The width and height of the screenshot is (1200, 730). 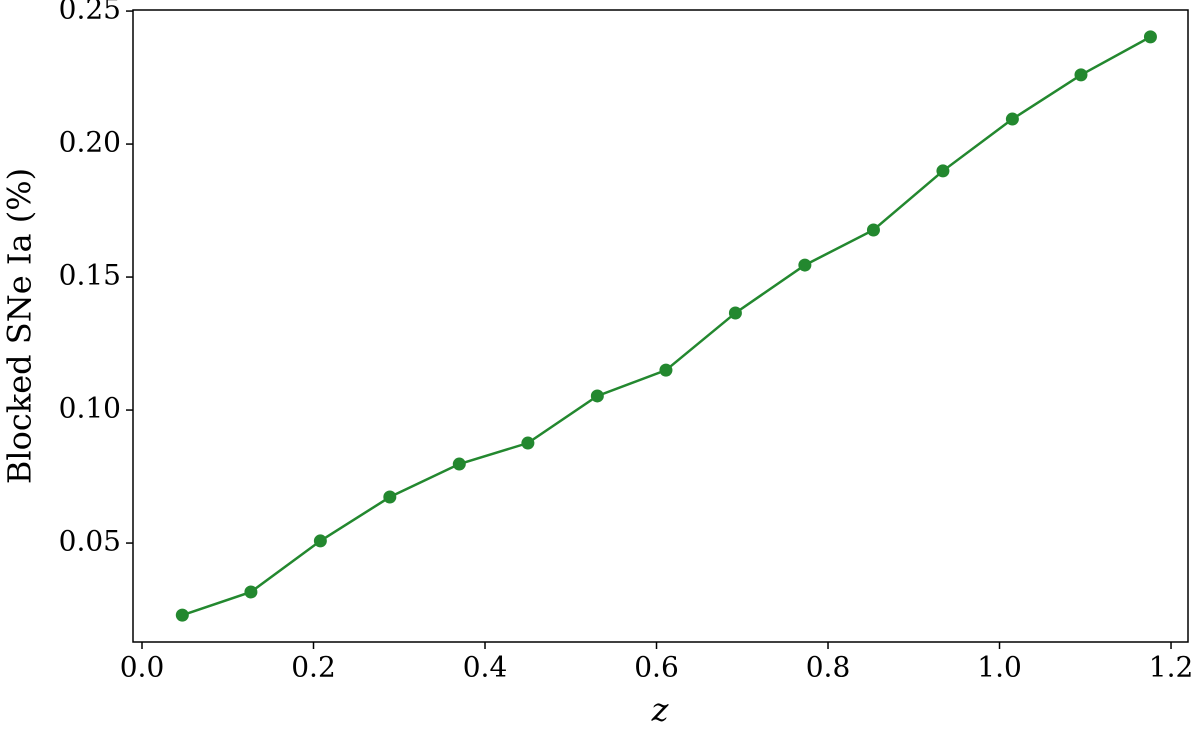 What do you see at coordinates (90, 275) in the screenshot?
I see `y-tick-label: 0.15` at bounding box center [90, 275].